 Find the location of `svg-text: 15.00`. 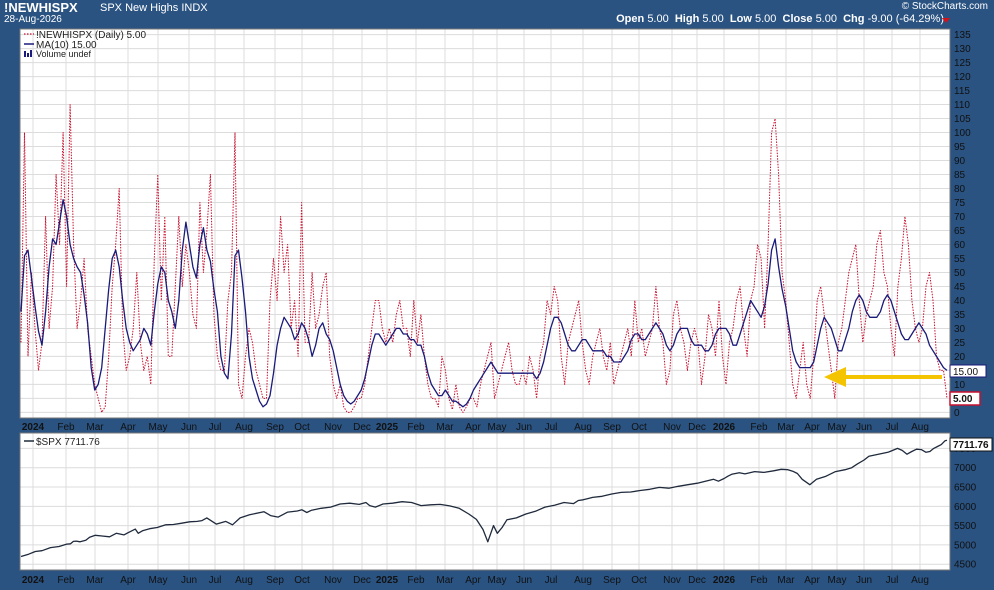

svg-text: 15.00 is located at coordinates (965, 372).